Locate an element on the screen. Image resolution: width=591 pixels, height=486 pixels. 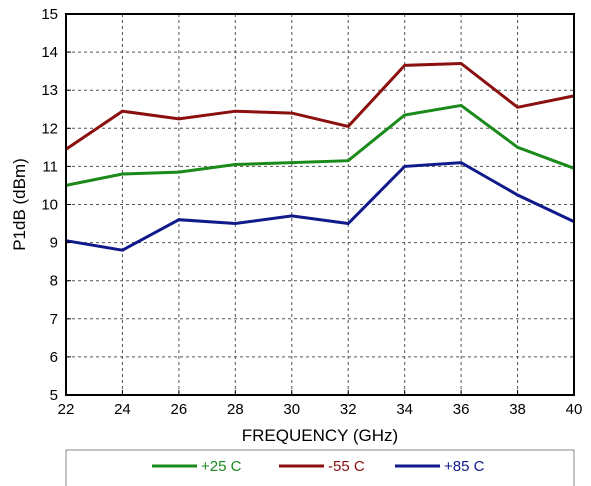
y-tick-label: 7 is located at coordinates (54, 319).